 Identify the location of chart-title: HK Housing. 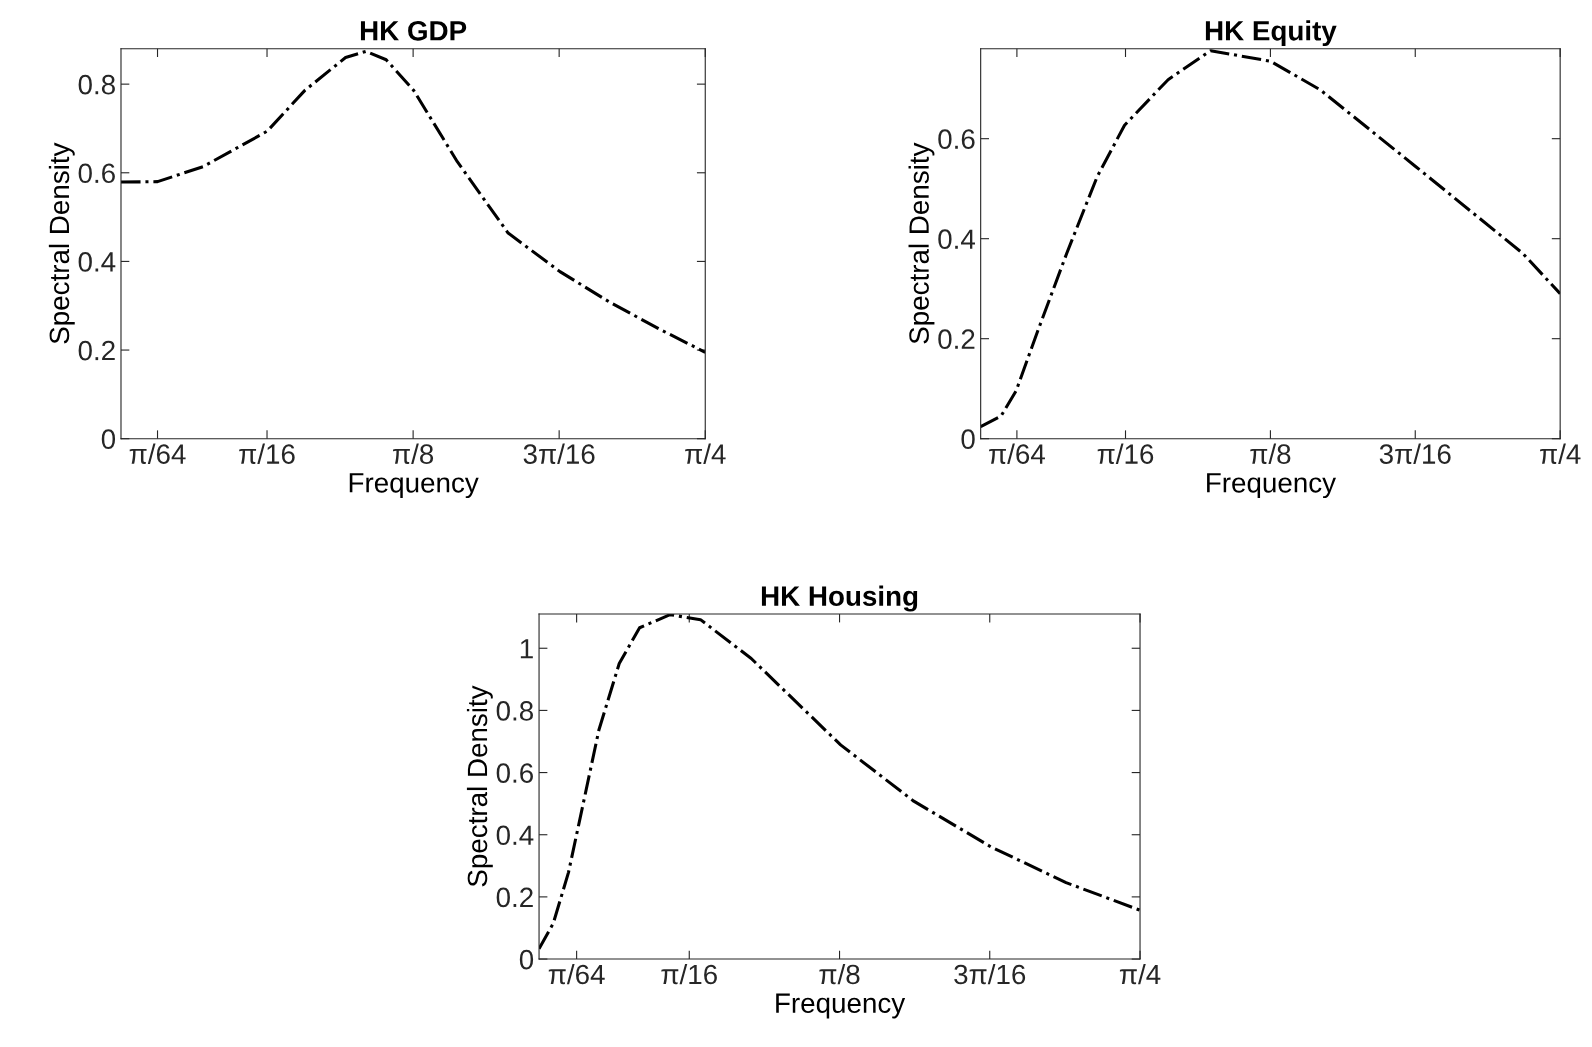
(839, 598).